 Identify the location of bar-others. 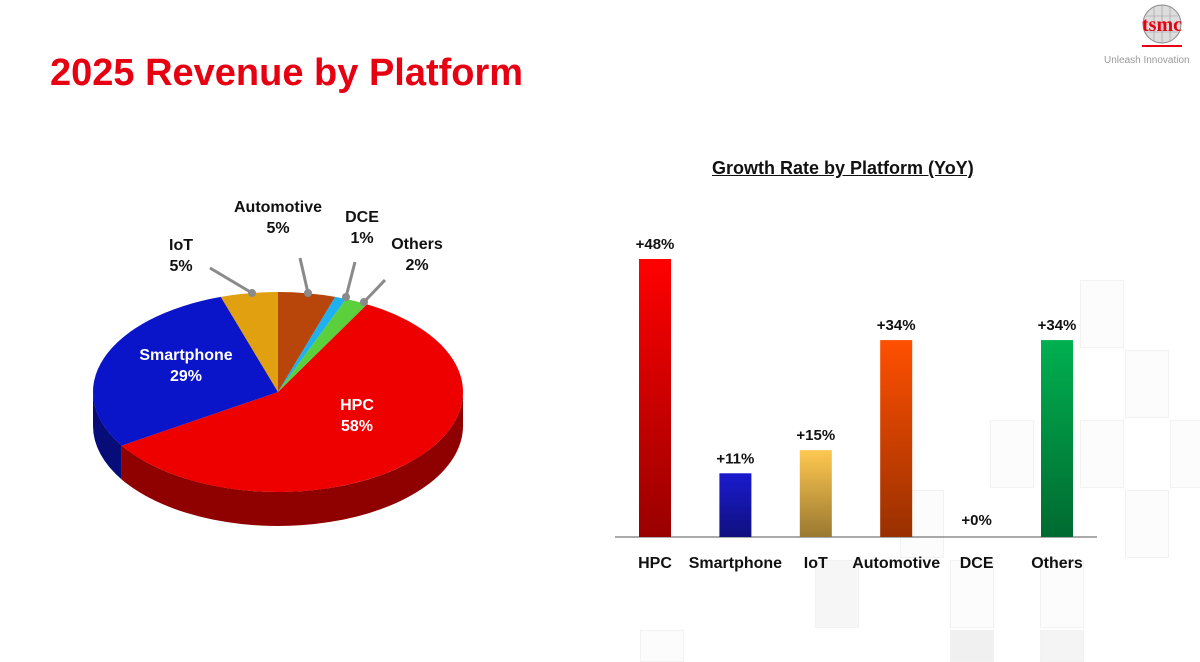
(1057, 438).